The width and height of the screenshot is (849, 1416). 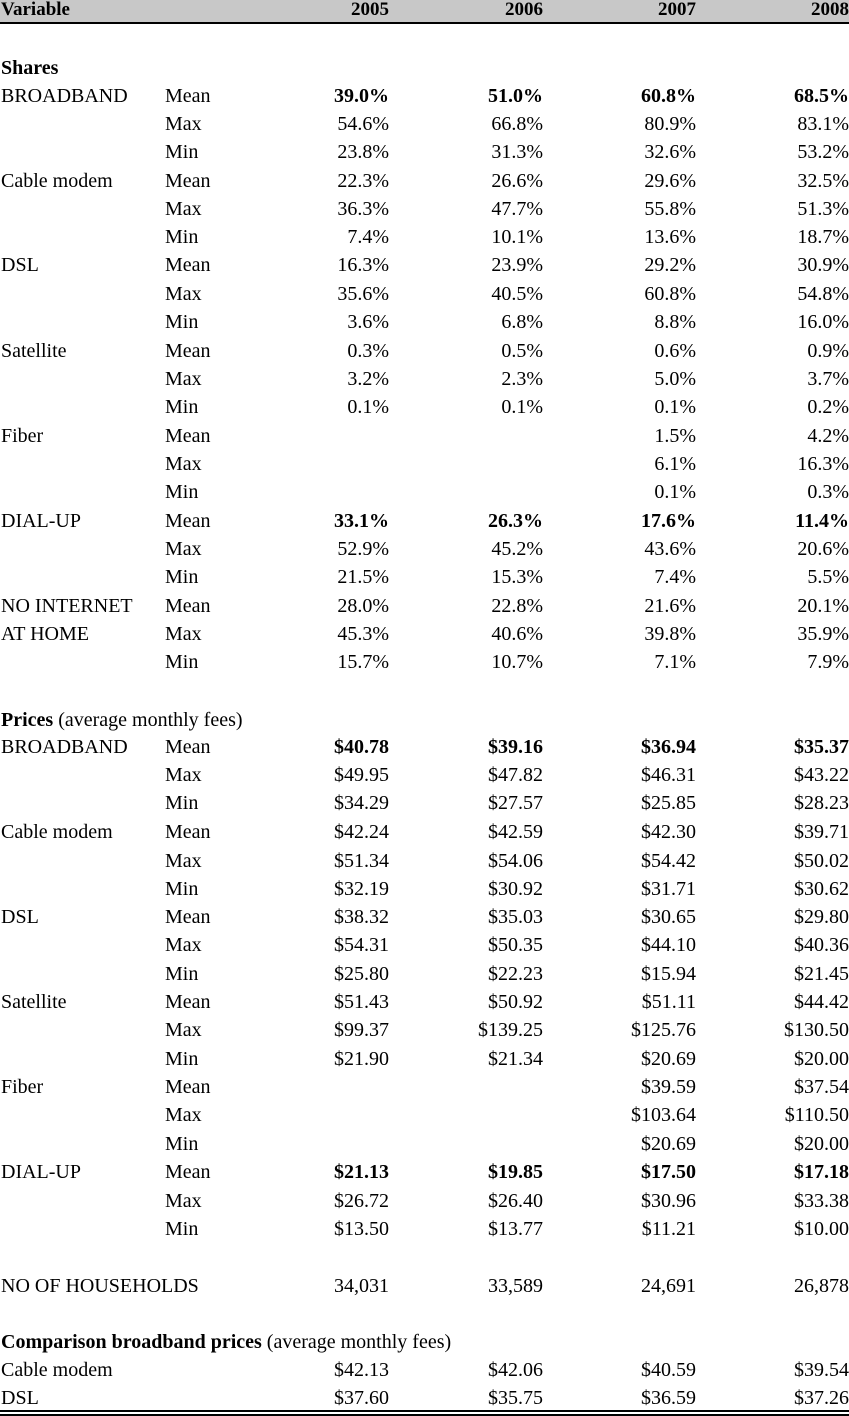 What do you see at coordinates (424, 240) in the screenshot?
I see `table-row: Min 7.4% 10.1% 13.6% 18.7%` at bounding box center [424, 240].